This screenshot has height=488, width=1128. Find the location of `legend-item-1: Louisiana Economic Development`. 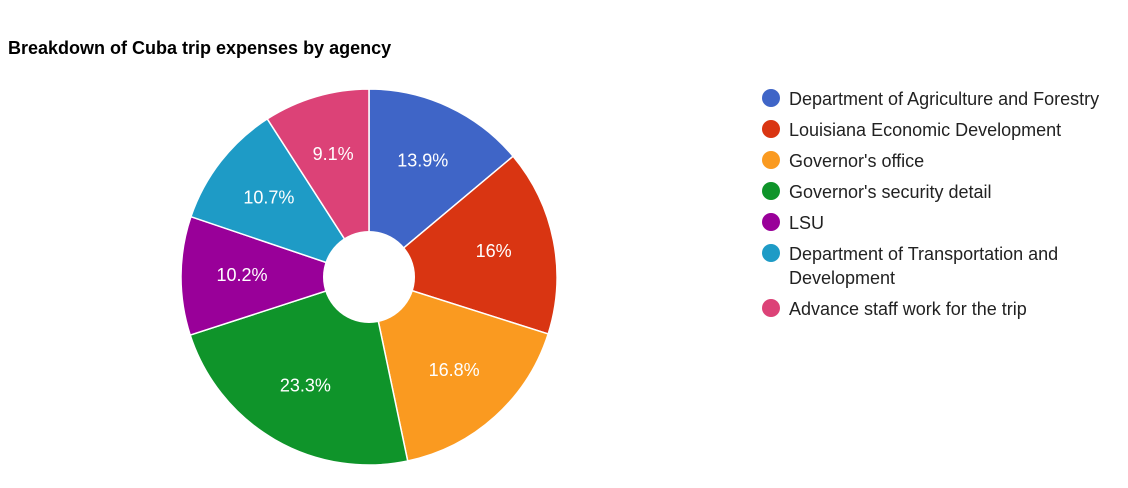

legend-item-1: Louisiana Economic Development is located at coordinates (942, 130).